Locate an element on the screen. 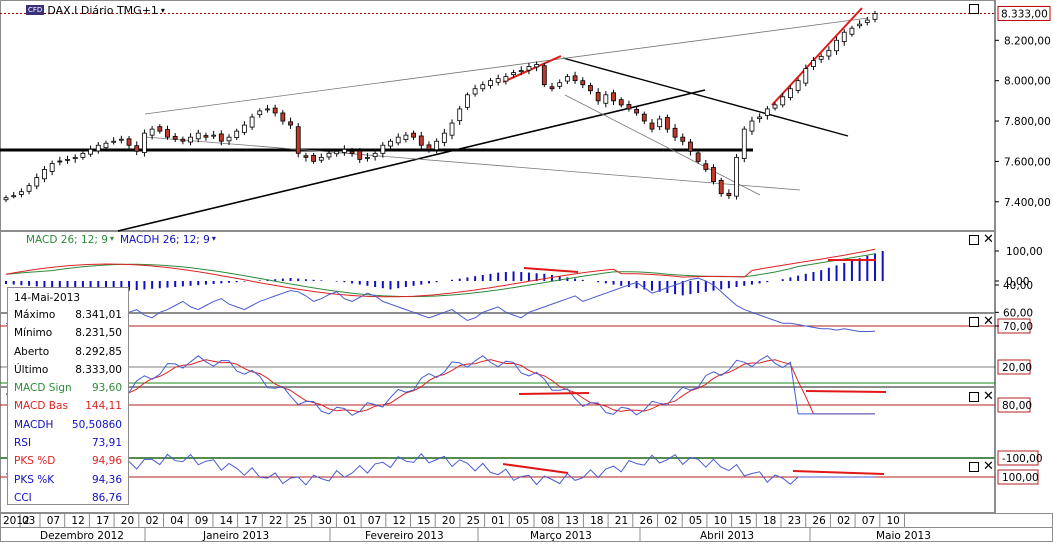 The image size is (1053, 545). day-label: 10 is located at coordinates (720, 521).